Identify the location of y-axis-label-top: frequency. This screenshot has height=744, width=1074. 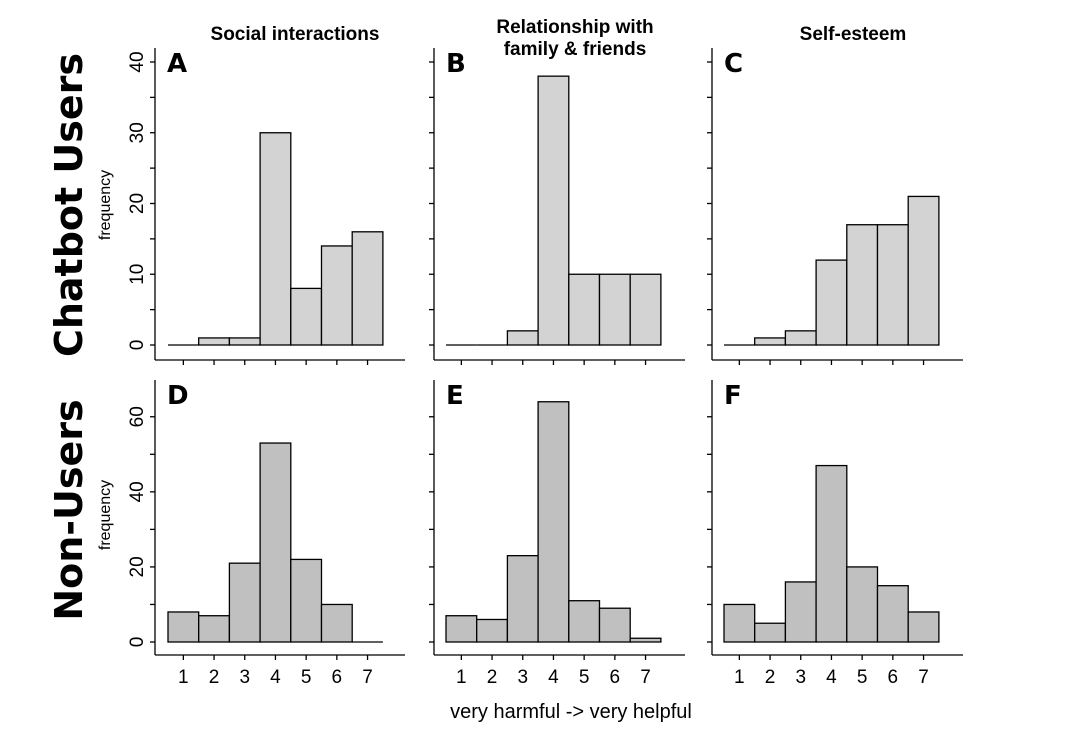
(105, 205).